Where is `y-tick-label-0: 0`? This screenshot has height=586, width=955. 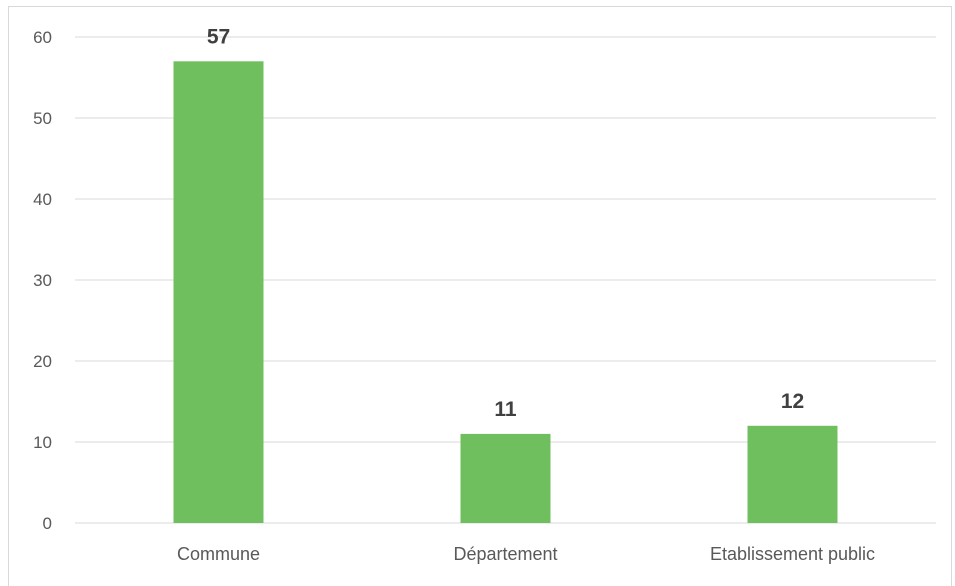
y-tick-label-0: 0 is located at coordinates (47, 523).